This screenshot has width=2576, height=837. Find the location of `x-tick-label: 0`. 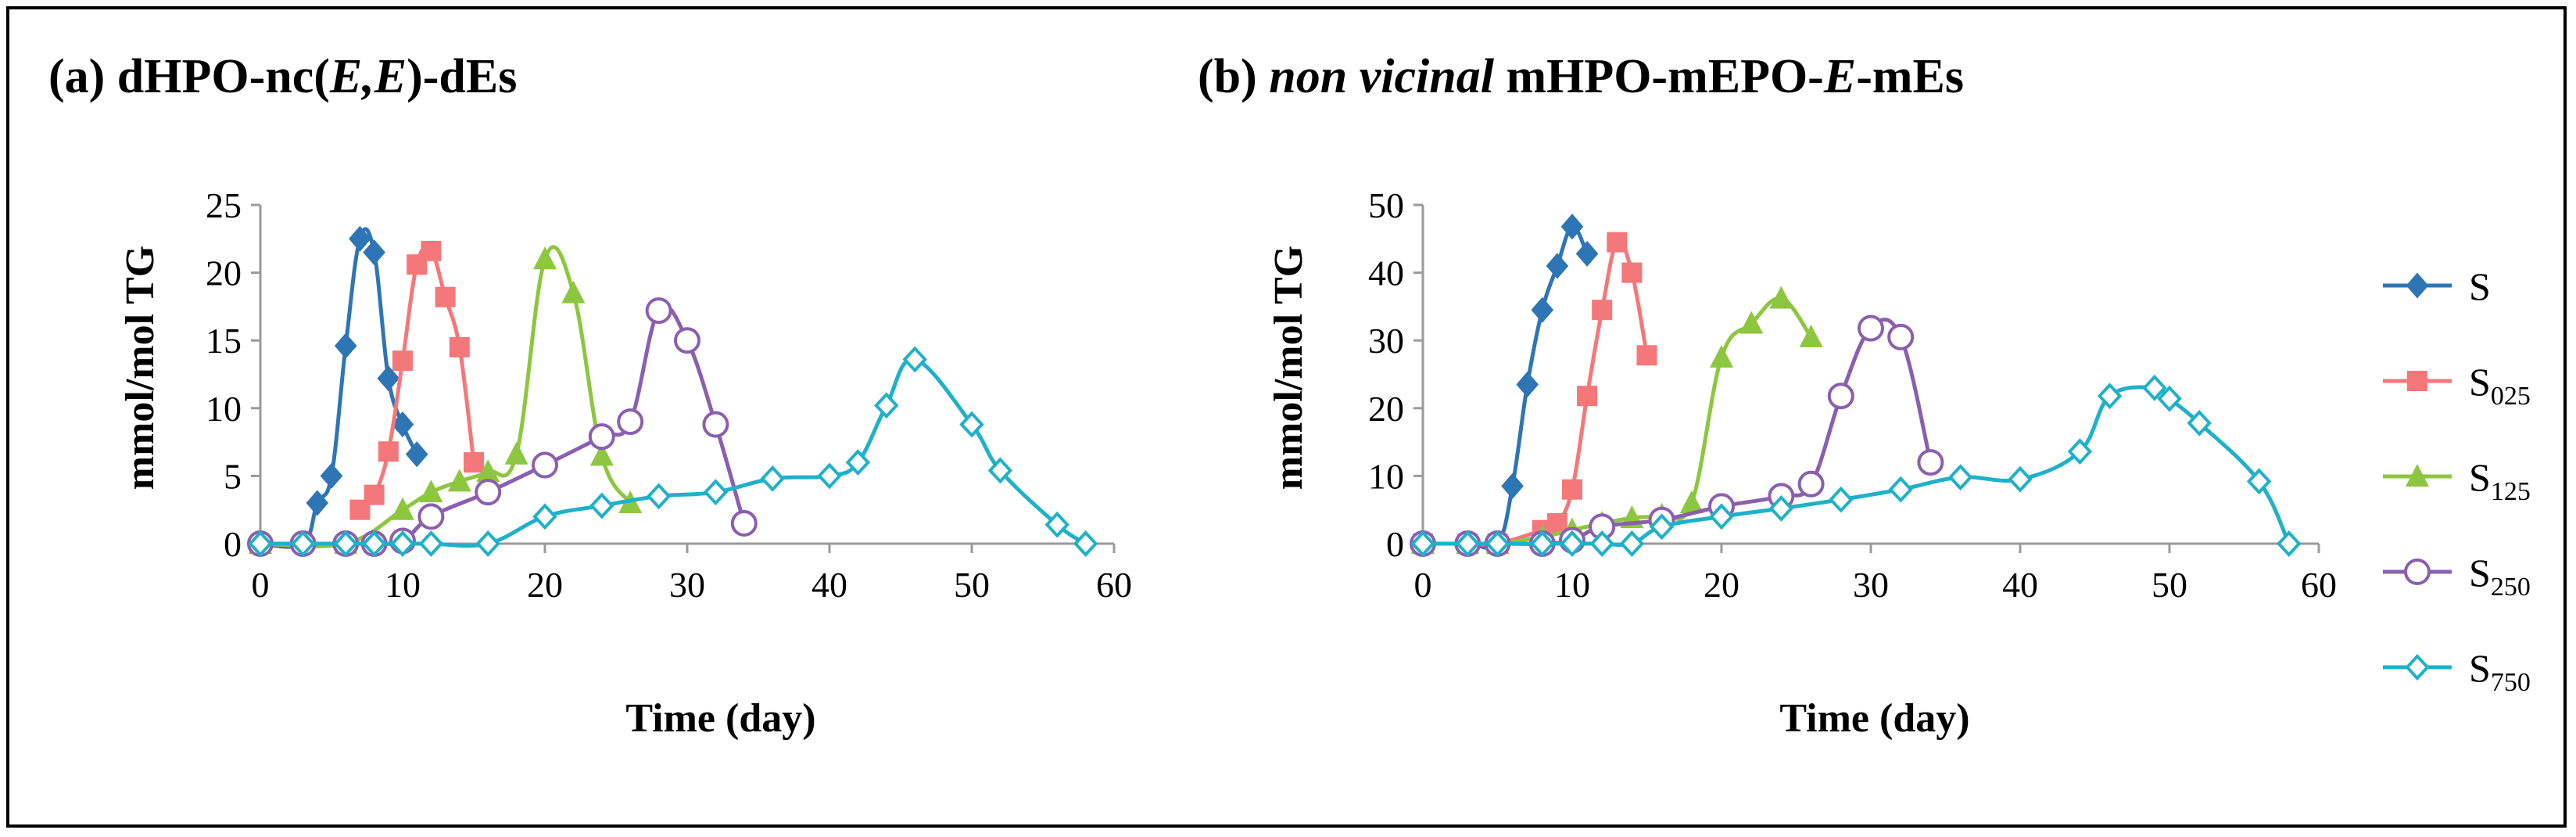

x-tick-label: 0 is located at coordinates (261, 585).